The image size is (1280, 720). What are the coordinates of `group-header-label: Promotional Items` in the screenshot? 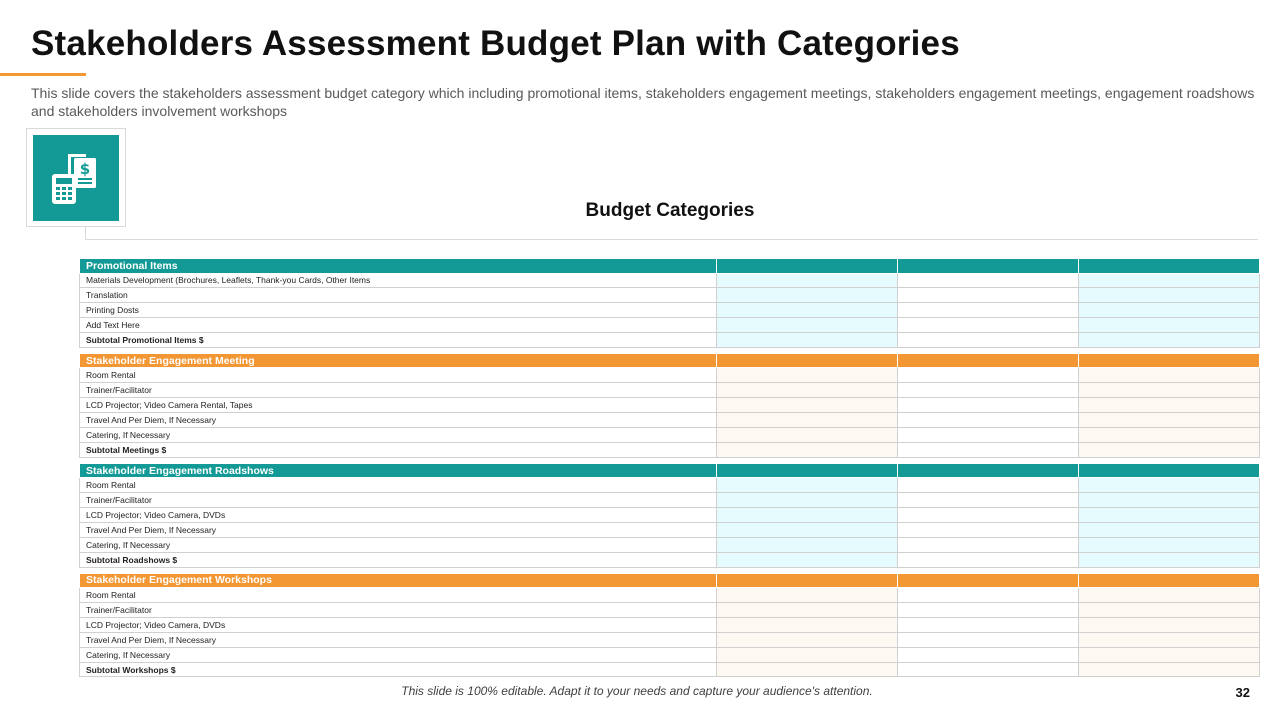 It's located at (398, 266).